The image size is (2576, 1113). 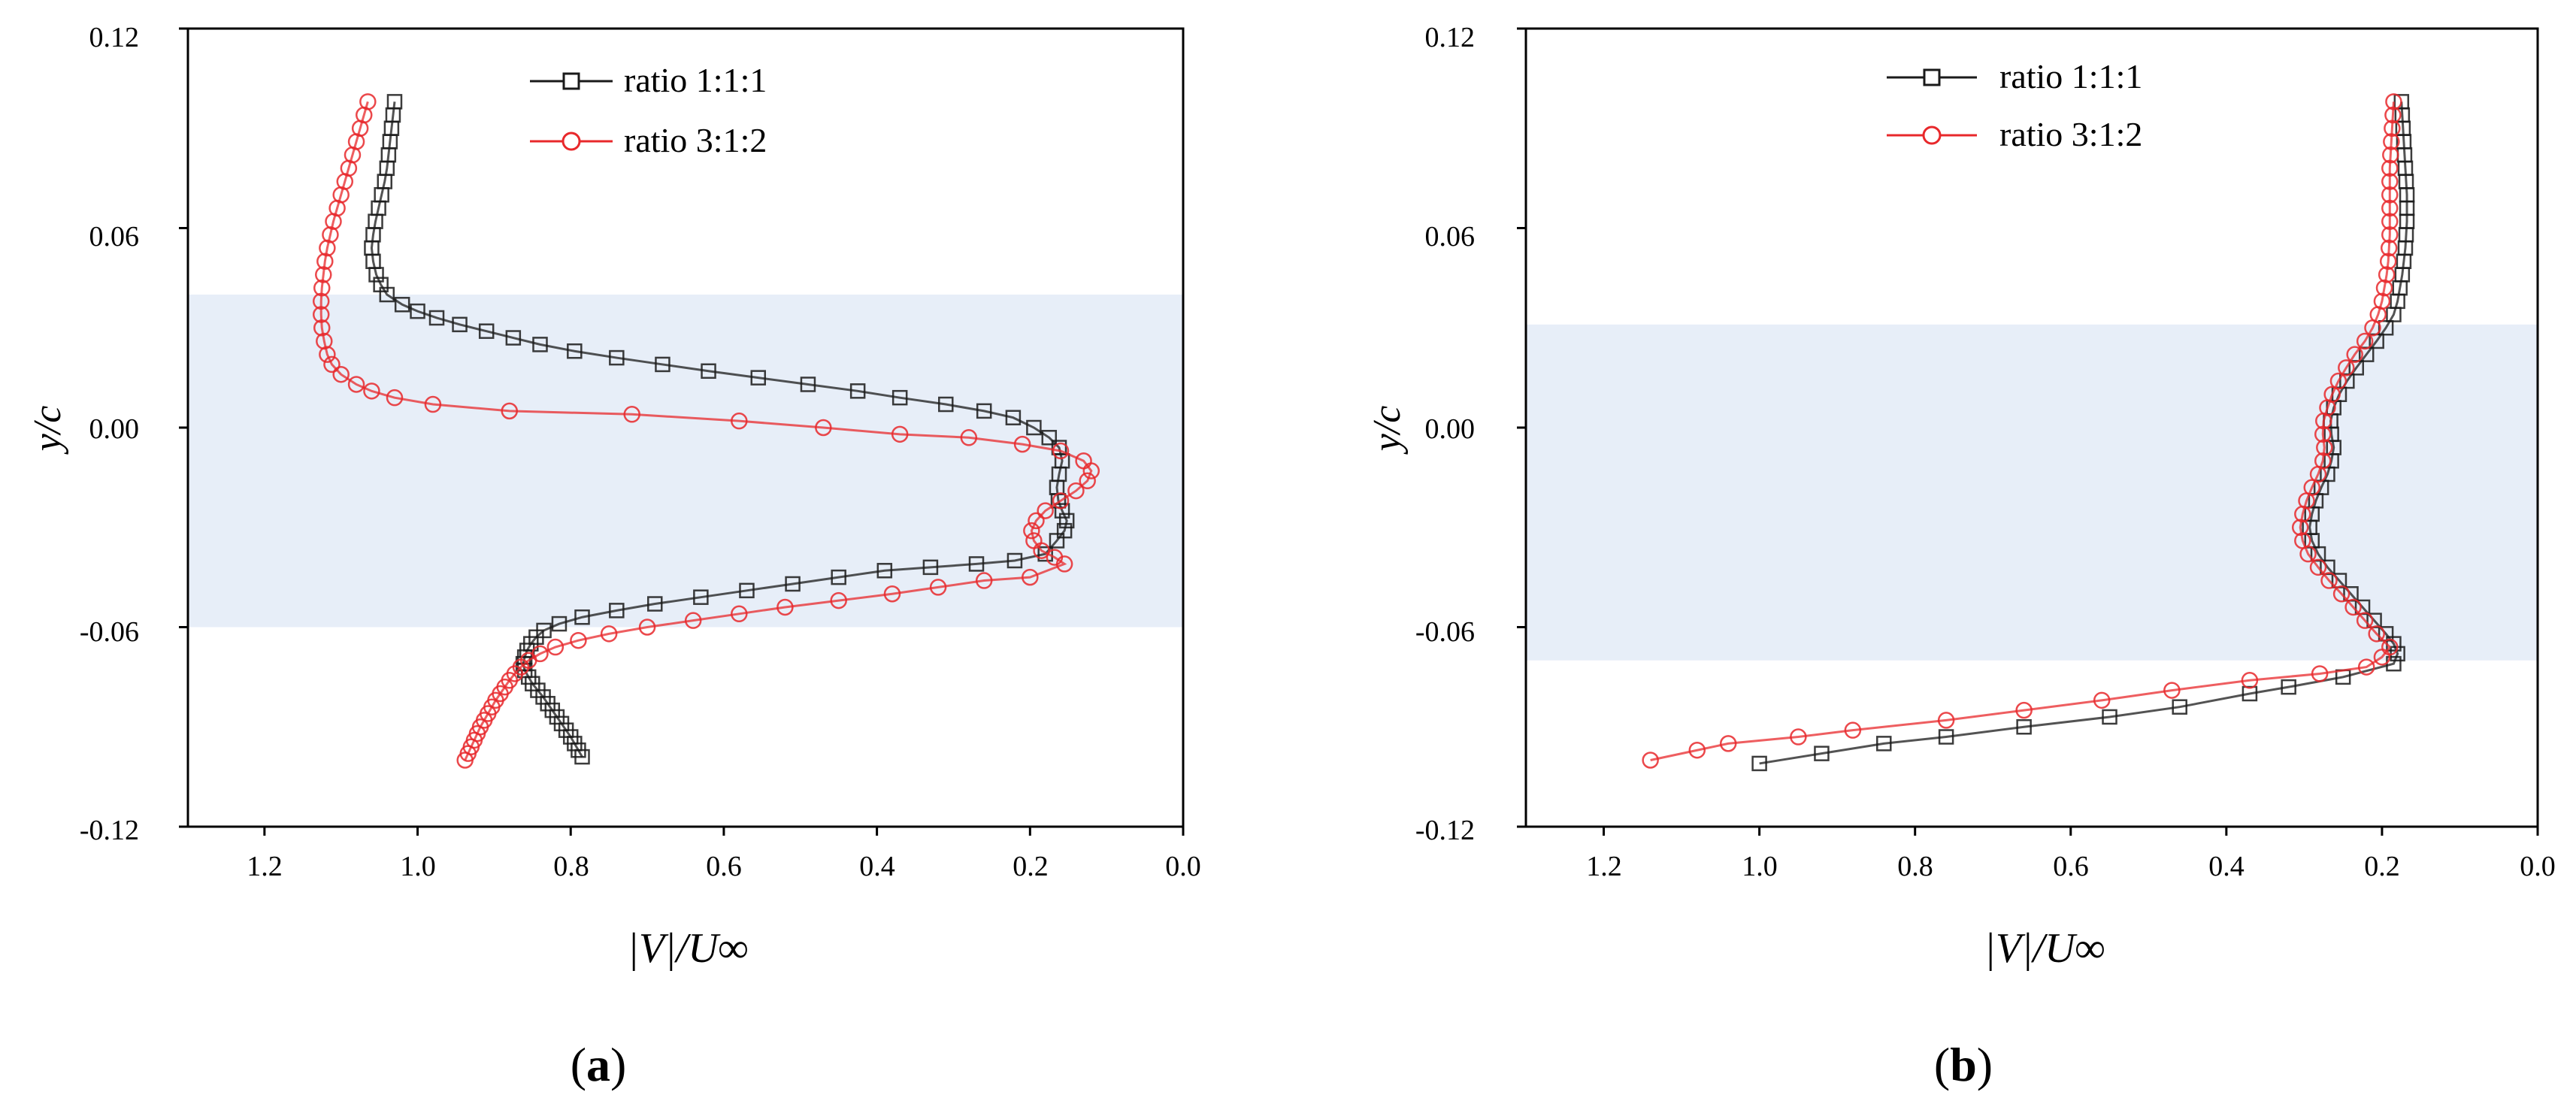 I want to click on x-axis-b: 1.2 1.0 0.8 0.6 0.4 0.2 0.0 |V|/U∞, so click(x=2071, y=911).